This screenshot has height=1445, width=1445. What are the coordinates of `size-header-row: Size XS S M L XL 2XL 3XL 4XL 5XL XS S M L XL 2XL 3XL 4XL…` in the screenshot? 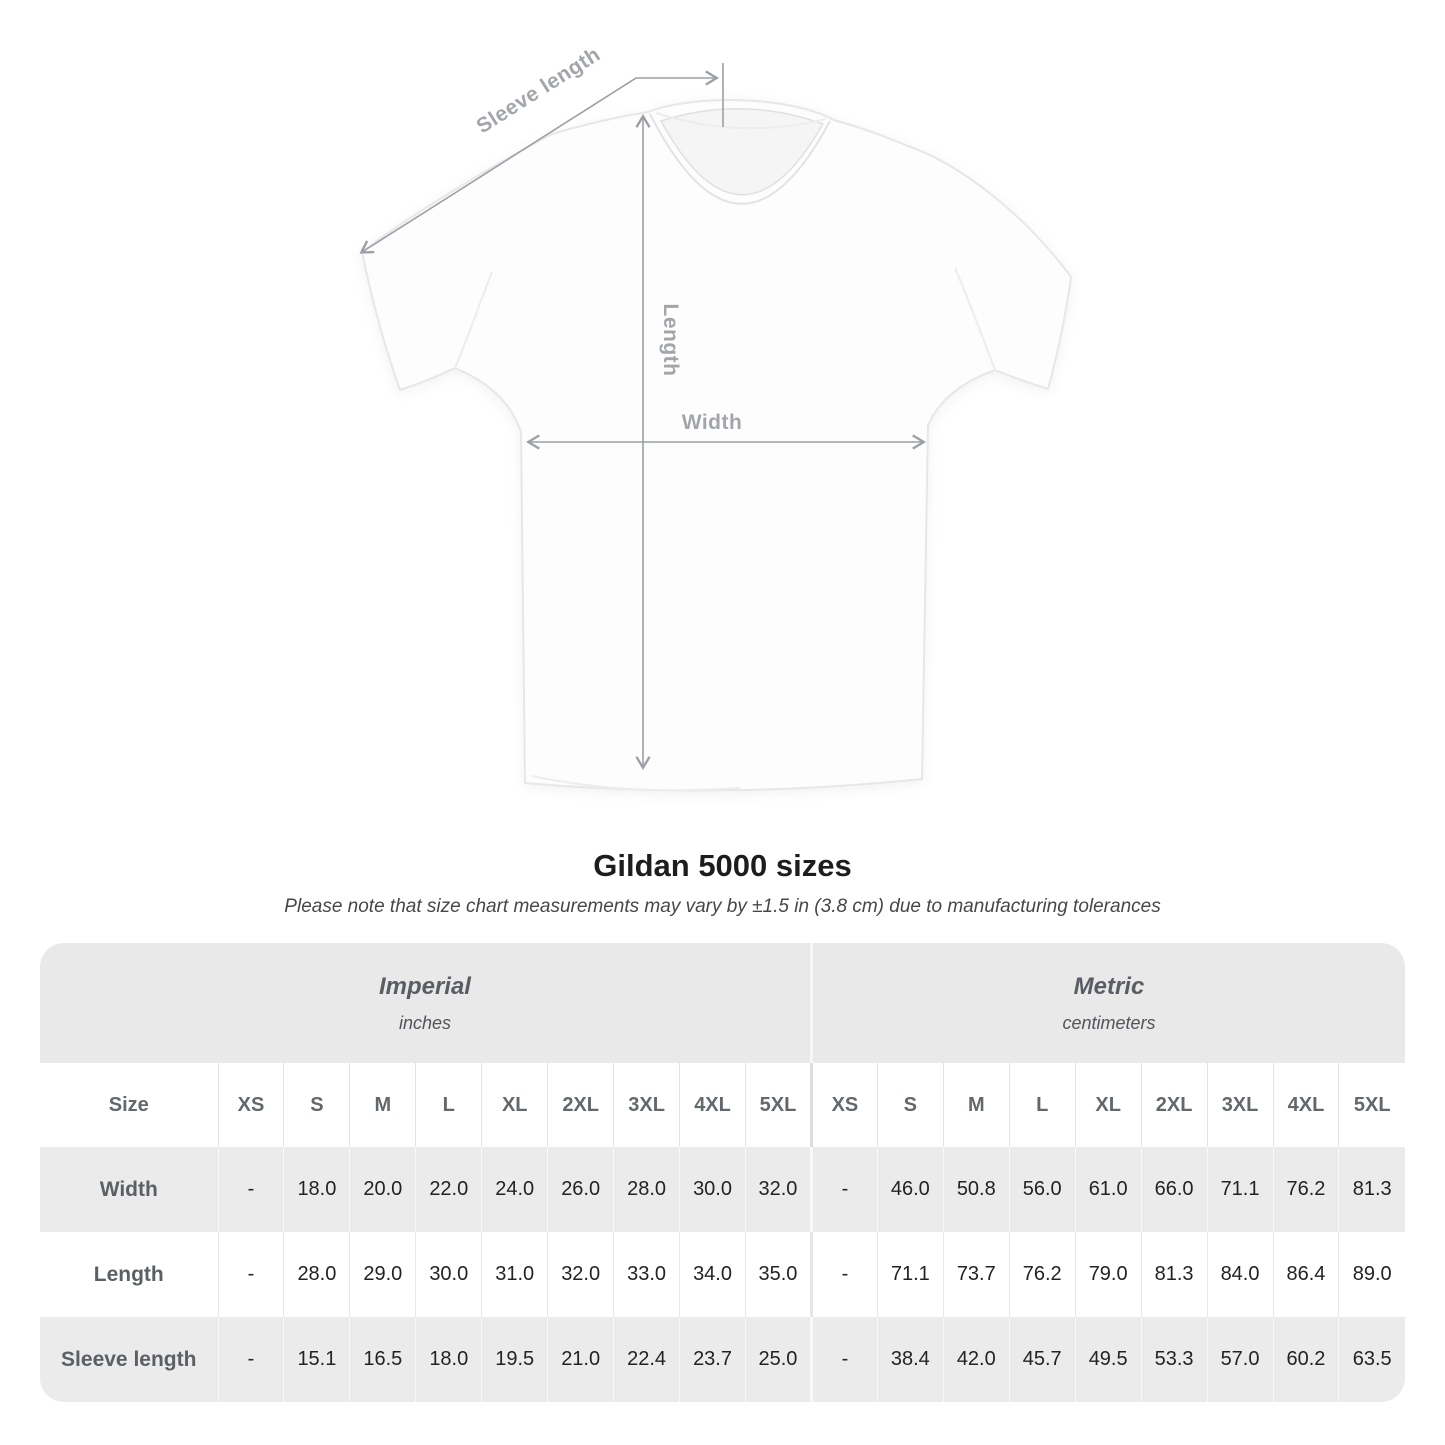 It's located at (722, 1105).